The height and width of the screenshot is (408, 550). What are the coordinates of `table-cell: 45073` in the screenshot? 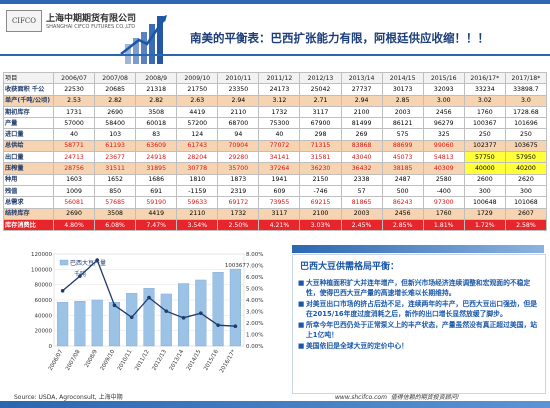 It's located at (402, 157).